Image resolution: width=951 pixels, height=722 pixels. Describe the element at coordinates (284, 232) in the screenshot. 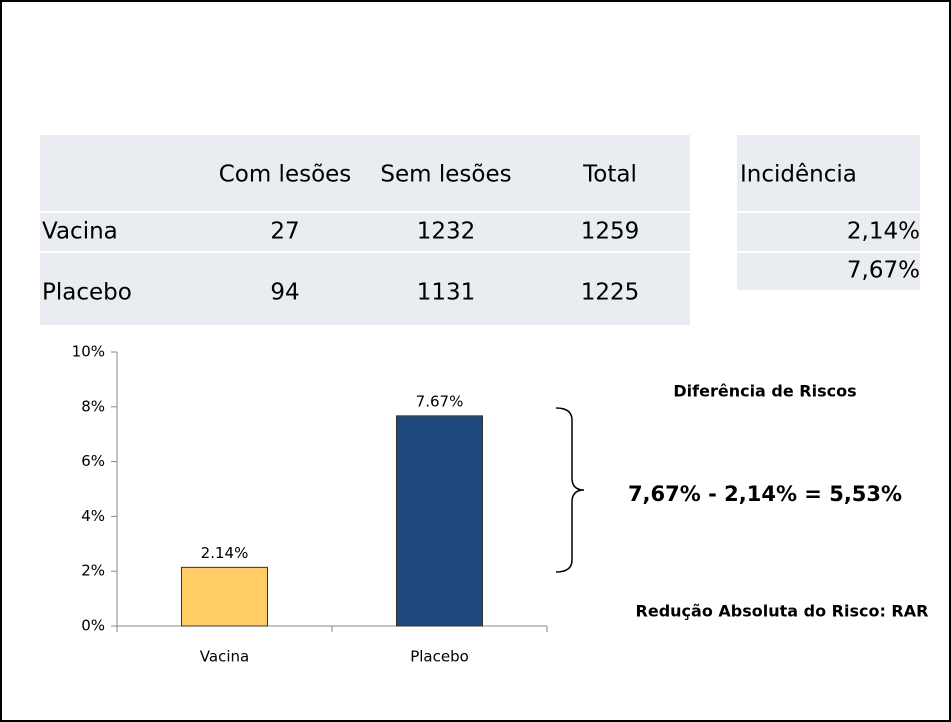

I see `table-cell: 27` at that location.